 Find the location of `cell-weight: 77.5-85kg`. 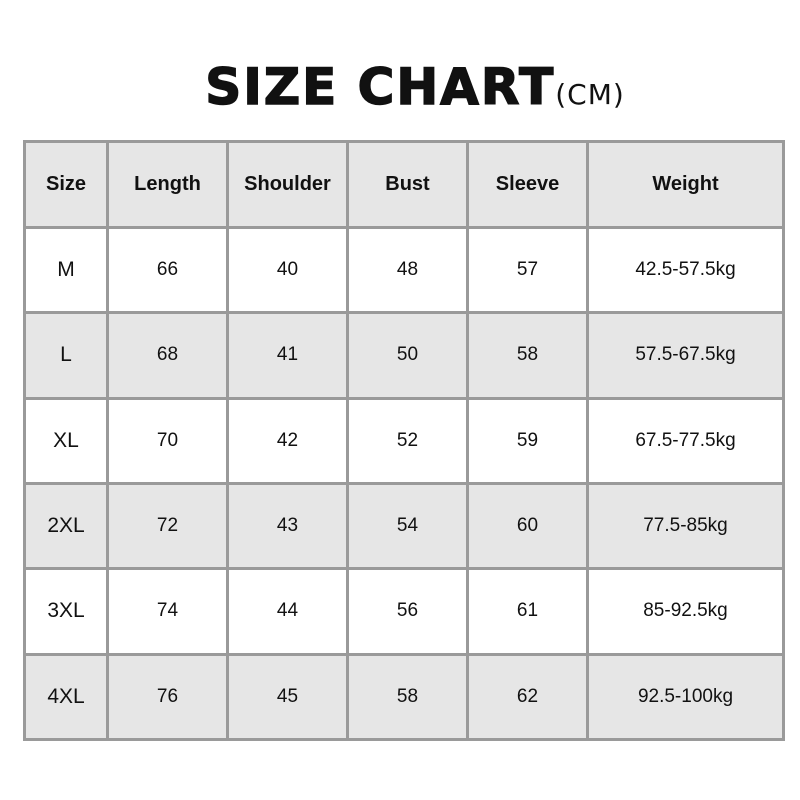

cell-weight: 77.5-85kg is located at coordinates (685, 526).